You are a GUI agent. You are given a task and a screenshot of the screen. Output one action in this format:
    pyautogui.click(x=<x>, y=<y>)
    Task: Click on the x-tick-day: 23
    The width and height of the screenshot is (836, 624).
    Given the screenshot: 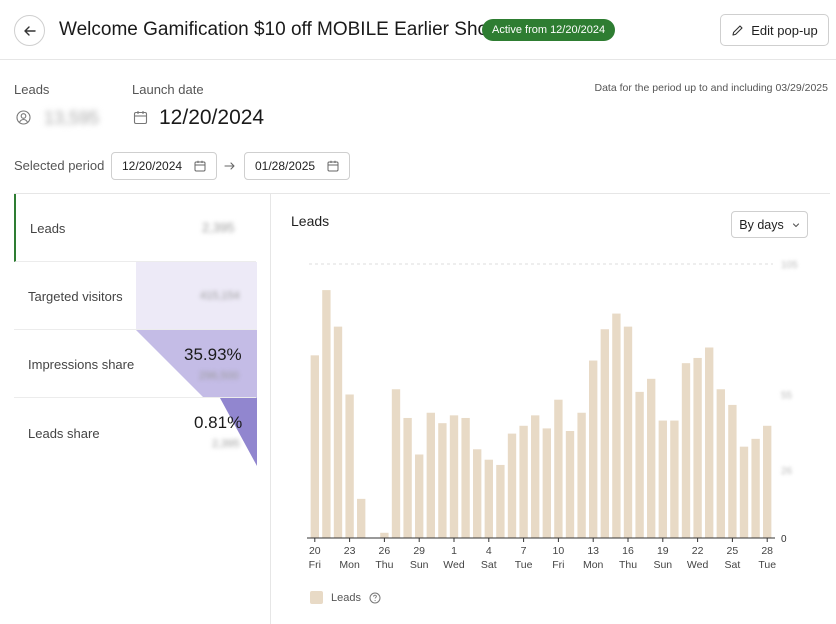 What is the action you would take?
    pyautogui.click(x=350, y=551)
    